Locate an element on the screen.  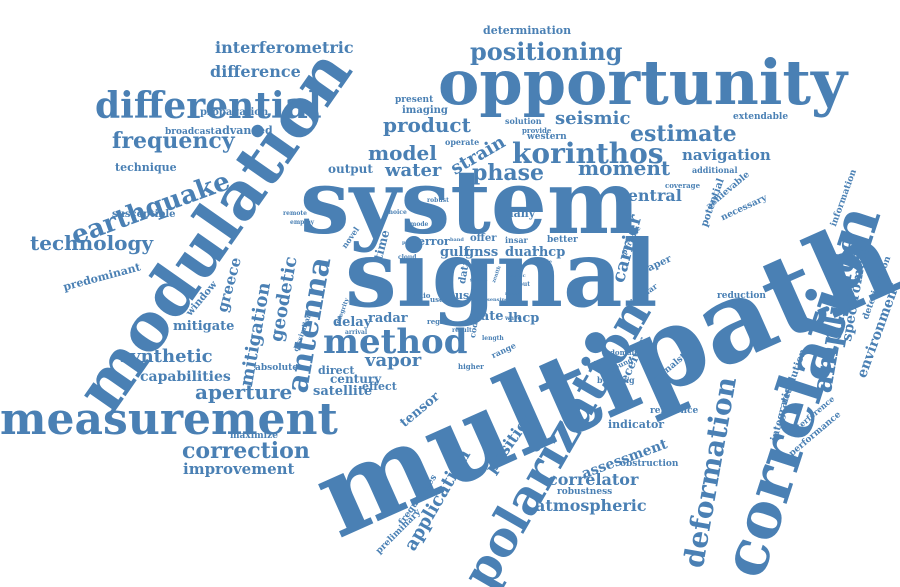
word: absolute is located at coordinates (277, 368).